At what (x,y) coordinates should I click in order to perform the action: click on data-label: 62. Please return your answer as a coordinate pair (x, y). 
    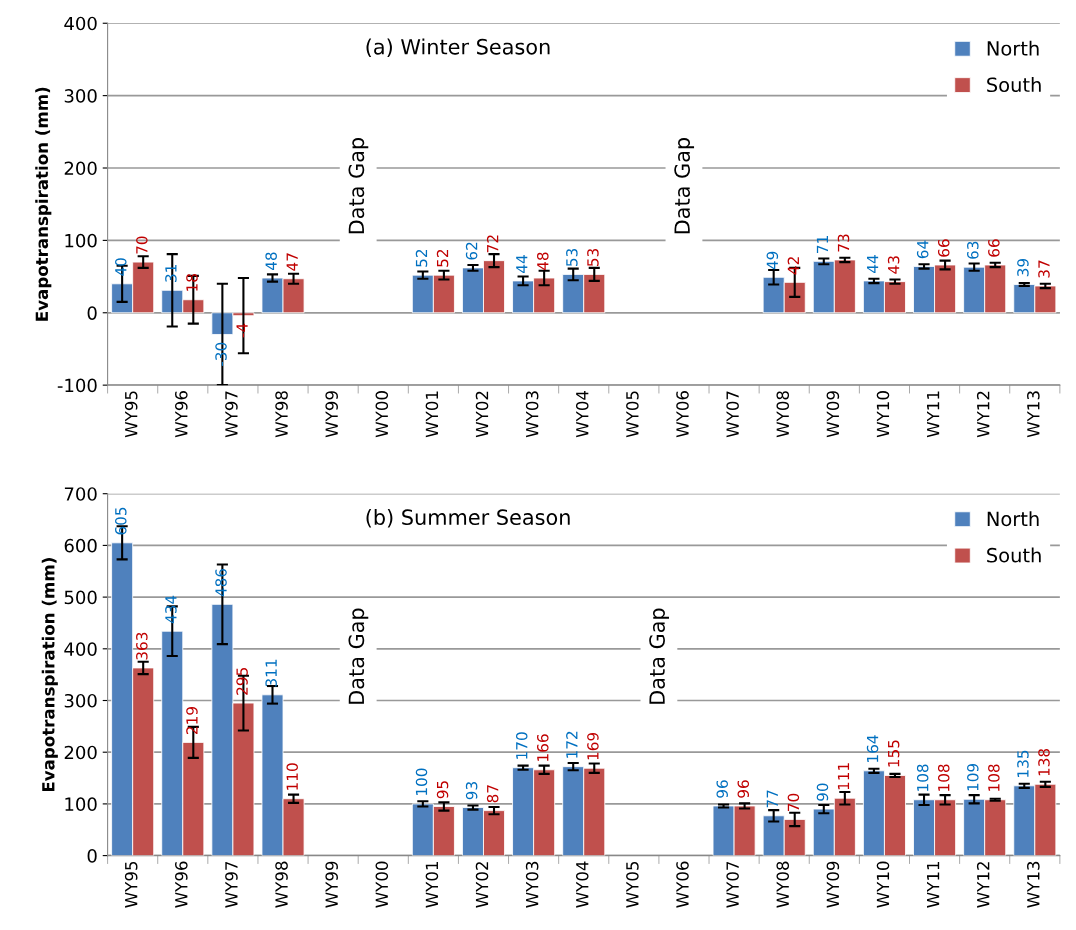
    Looking at the image, I should click on (471, 251).